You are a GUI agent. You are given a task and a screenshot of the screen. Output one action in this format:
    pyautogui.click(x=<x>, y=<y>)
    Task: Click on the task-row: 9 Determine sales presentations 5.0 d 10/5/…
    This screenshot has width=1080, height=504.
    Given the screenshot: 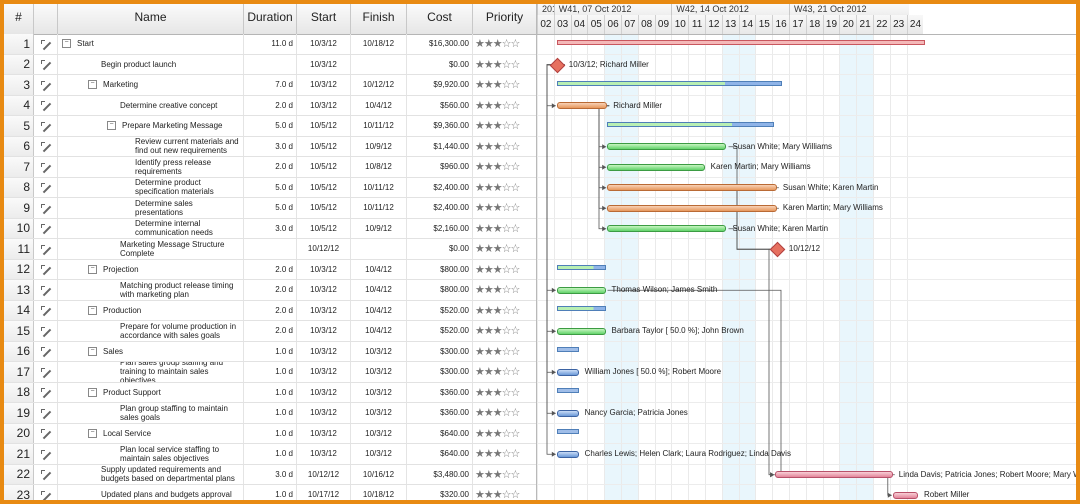 What is the action you would take?
    pyautogui.click(x=270, y=208)
    